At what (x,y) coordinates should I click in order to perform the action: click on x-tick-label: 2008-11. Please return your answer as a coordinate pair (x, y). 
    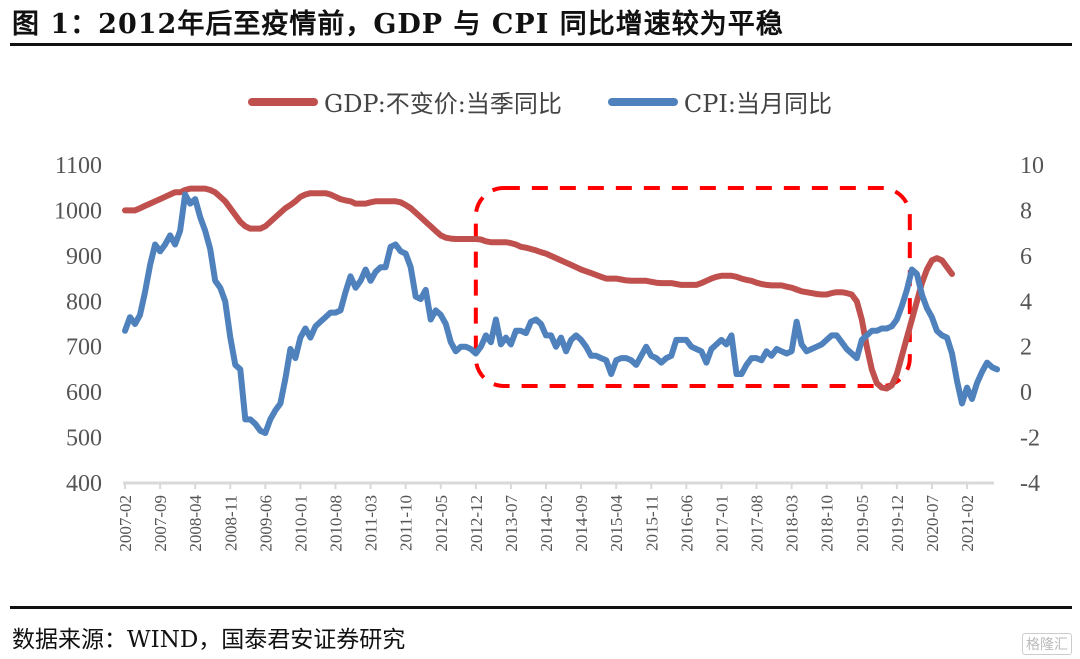
    Looking at the image, I should click on (230, 523).